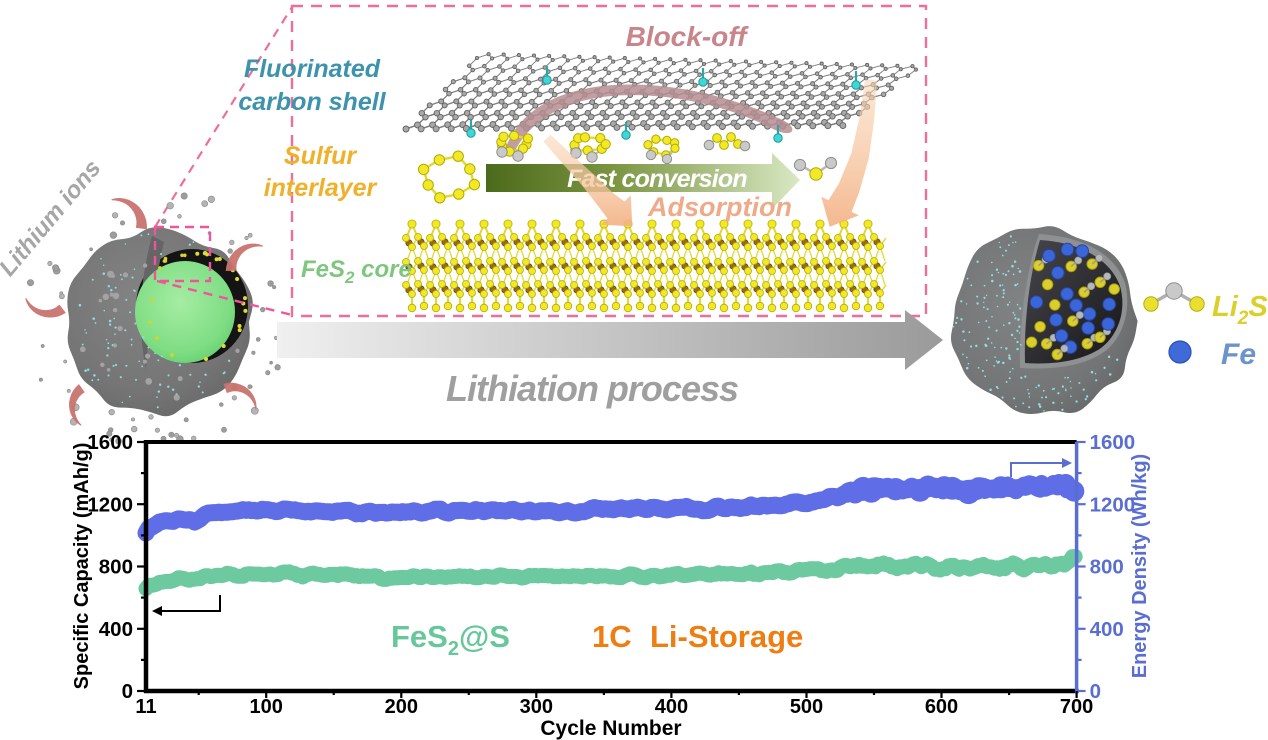  What do you see at coordinates (1140, 566) in the screenshot?
I see `svg-text: Energy Density (Wh/kg)` at bounding box center [1140, 566].